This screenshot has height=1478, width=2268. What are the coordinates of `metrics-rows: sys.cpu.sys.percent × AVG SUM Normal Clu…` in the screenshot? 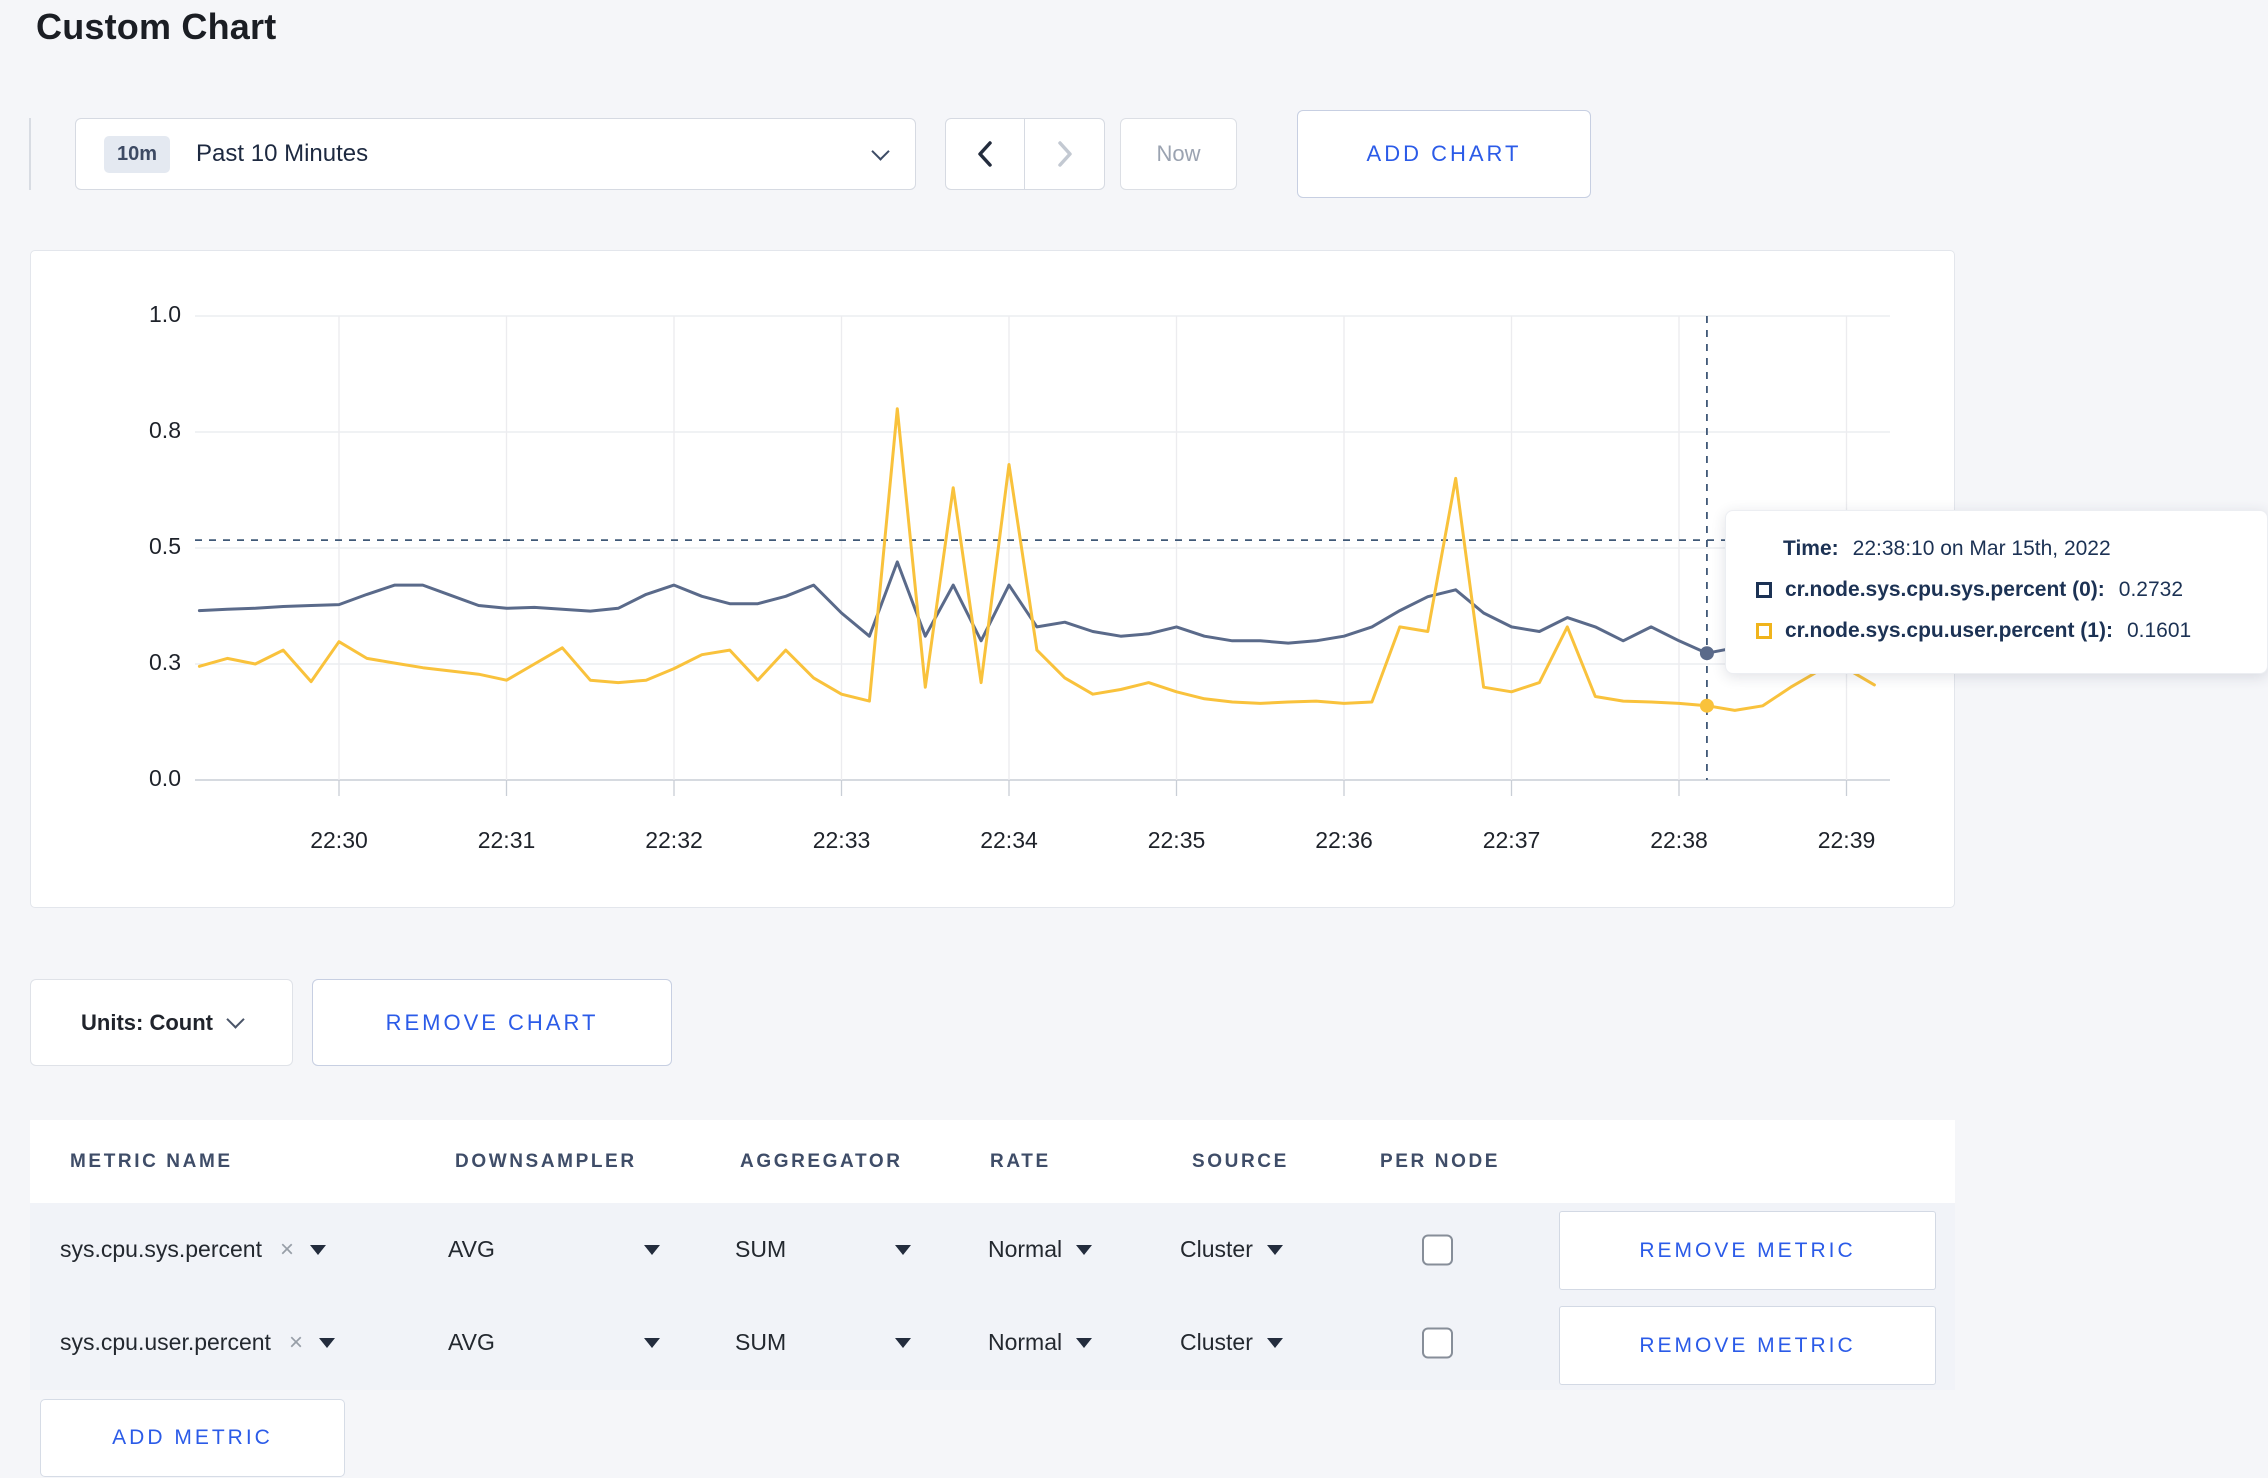 It's located at (992, 1296).